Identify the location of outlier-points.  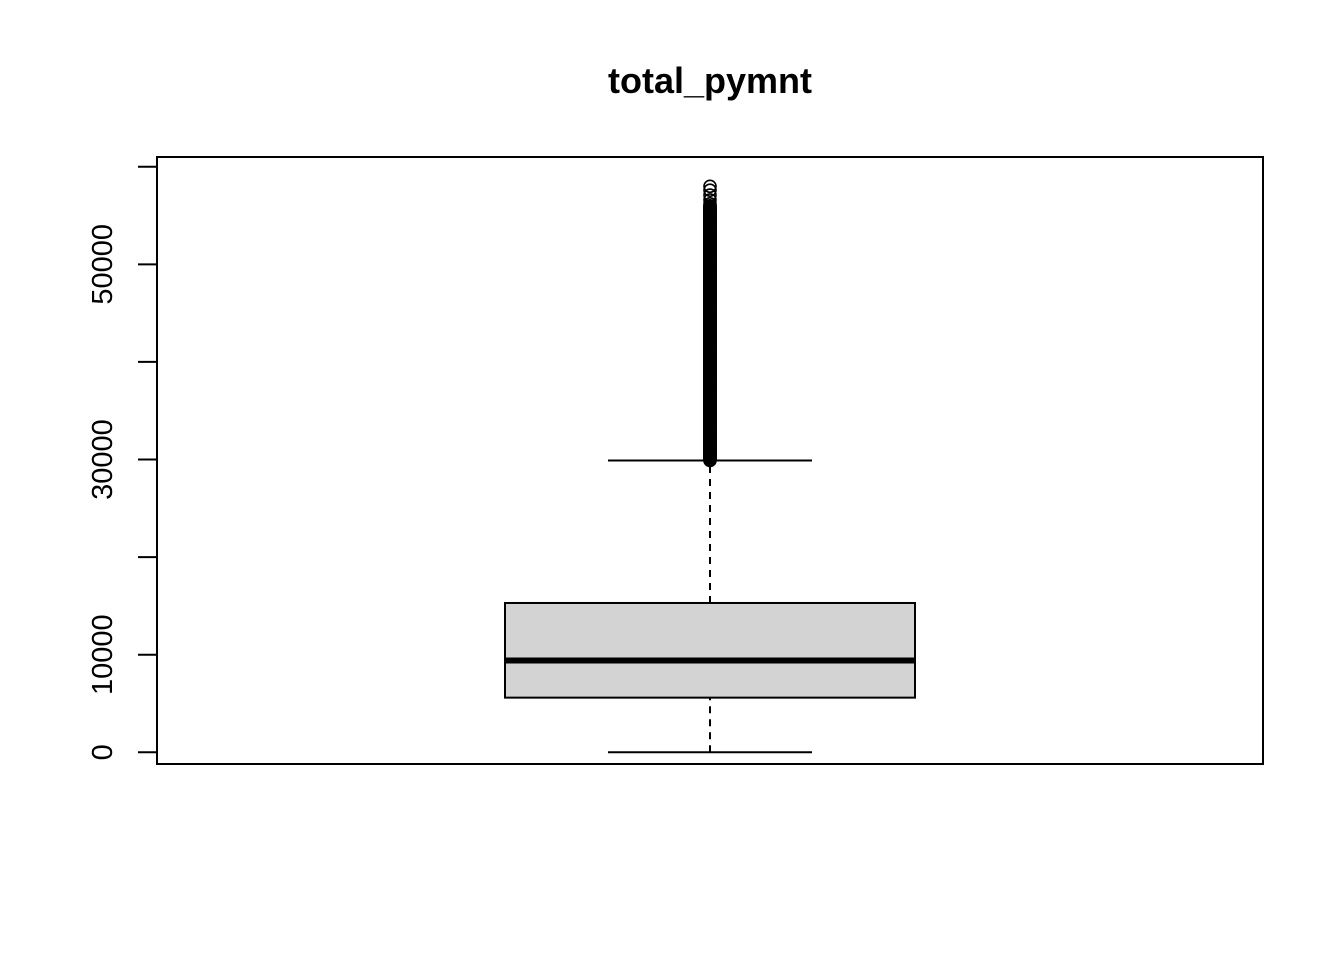
(710, 323).